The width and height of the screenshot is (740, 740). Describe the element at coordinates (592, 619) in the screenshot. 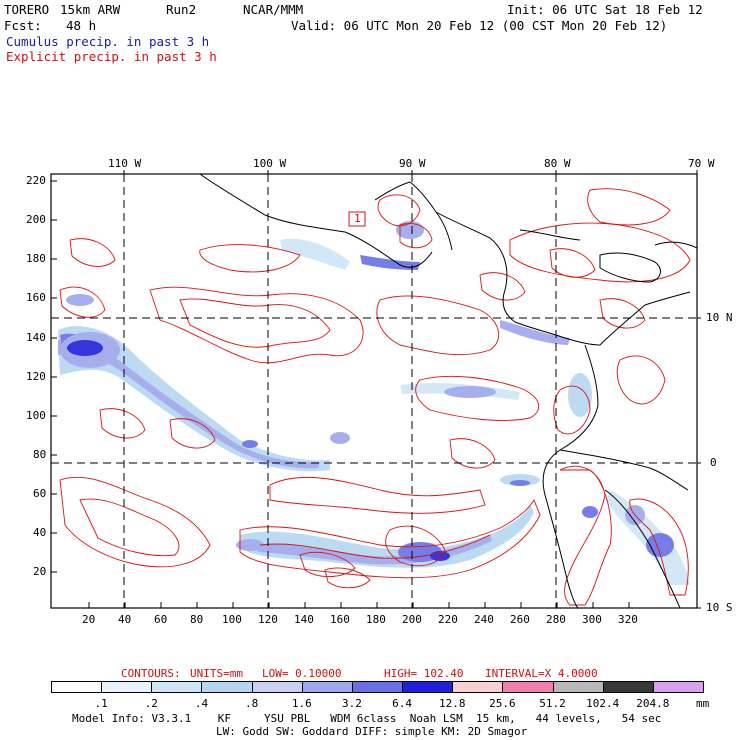

I see `x-tick: 300` at that location.